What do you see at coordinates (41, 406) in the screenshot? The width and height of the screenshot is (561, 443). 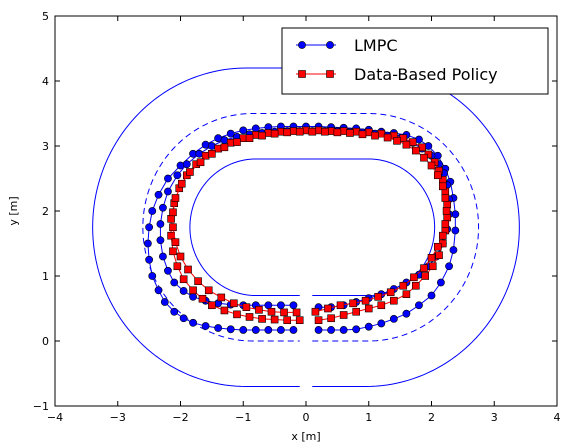 I see `y-tick-label: −1` at bounding box center [41, 406].